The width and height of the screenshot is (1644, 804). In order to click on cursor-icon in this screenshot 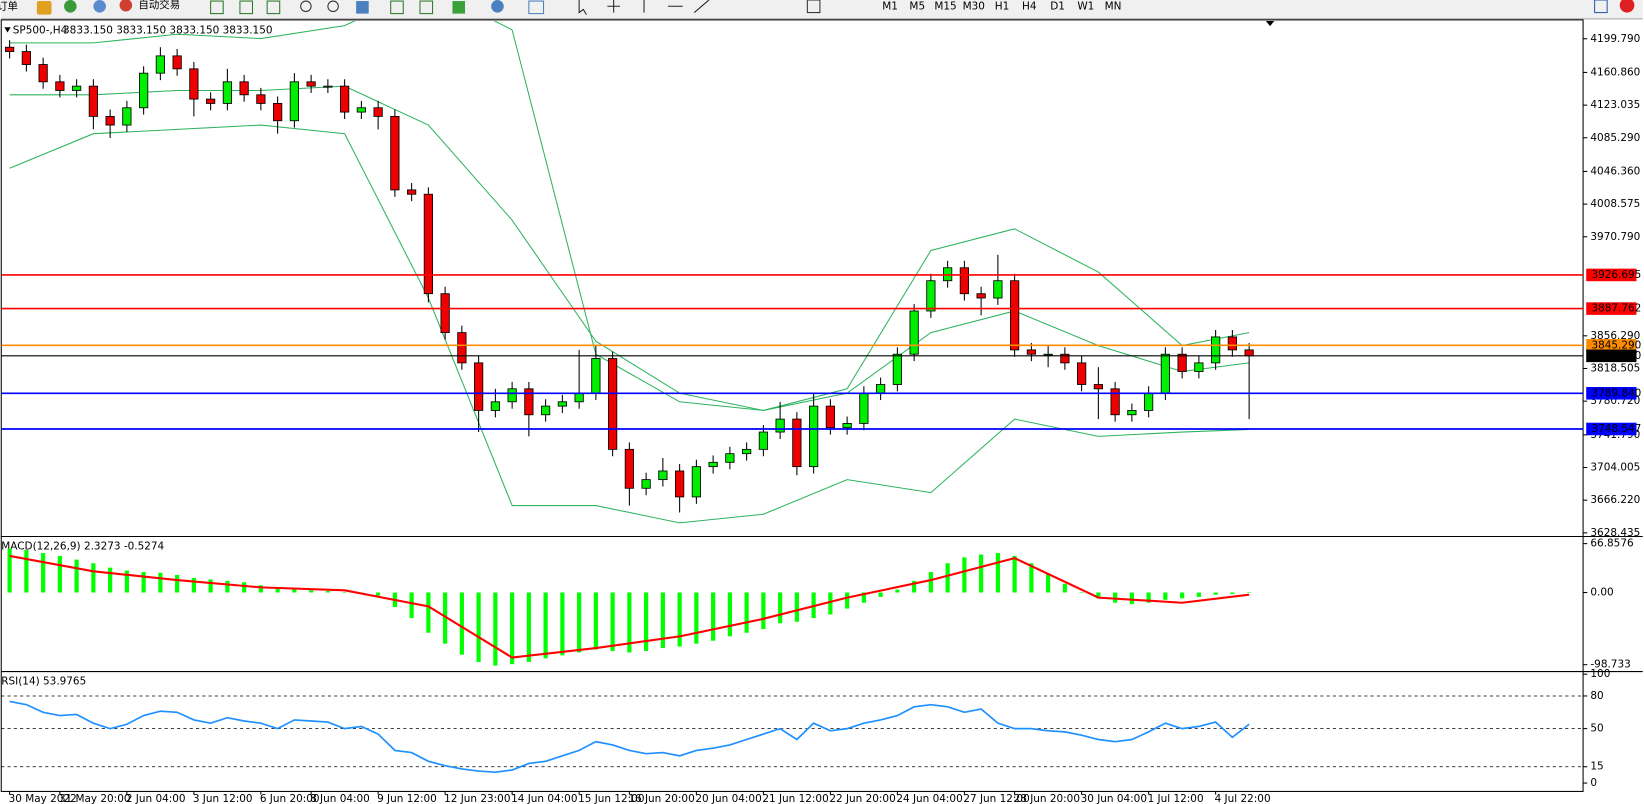, I will do `click(582, 7)`.